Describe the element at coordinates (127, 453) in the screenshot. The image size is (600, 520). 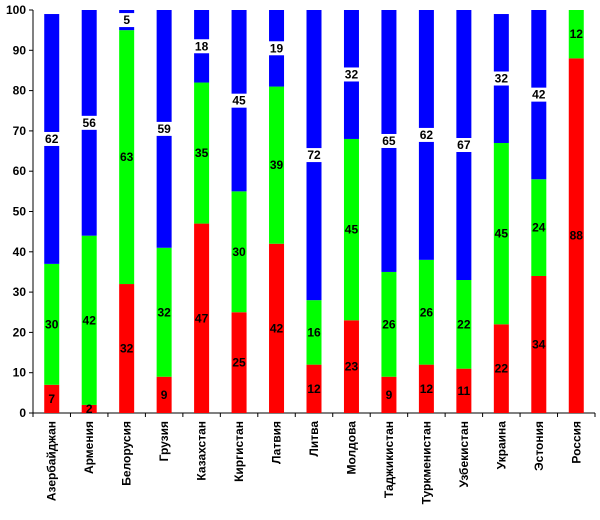
I see `category-label: Белорусия` at that location.